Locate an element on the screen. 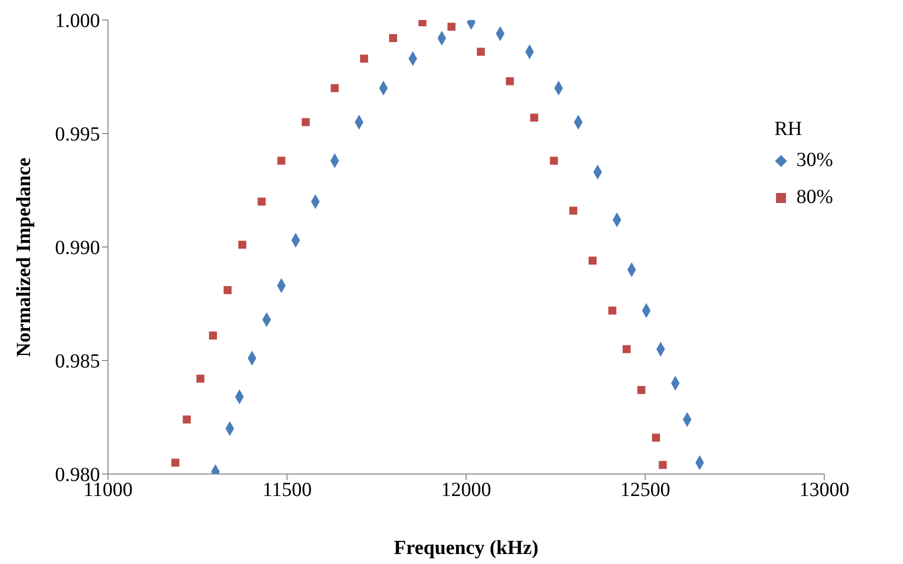  y-tick-label: 0.985 is located at coordinates (77, 361).